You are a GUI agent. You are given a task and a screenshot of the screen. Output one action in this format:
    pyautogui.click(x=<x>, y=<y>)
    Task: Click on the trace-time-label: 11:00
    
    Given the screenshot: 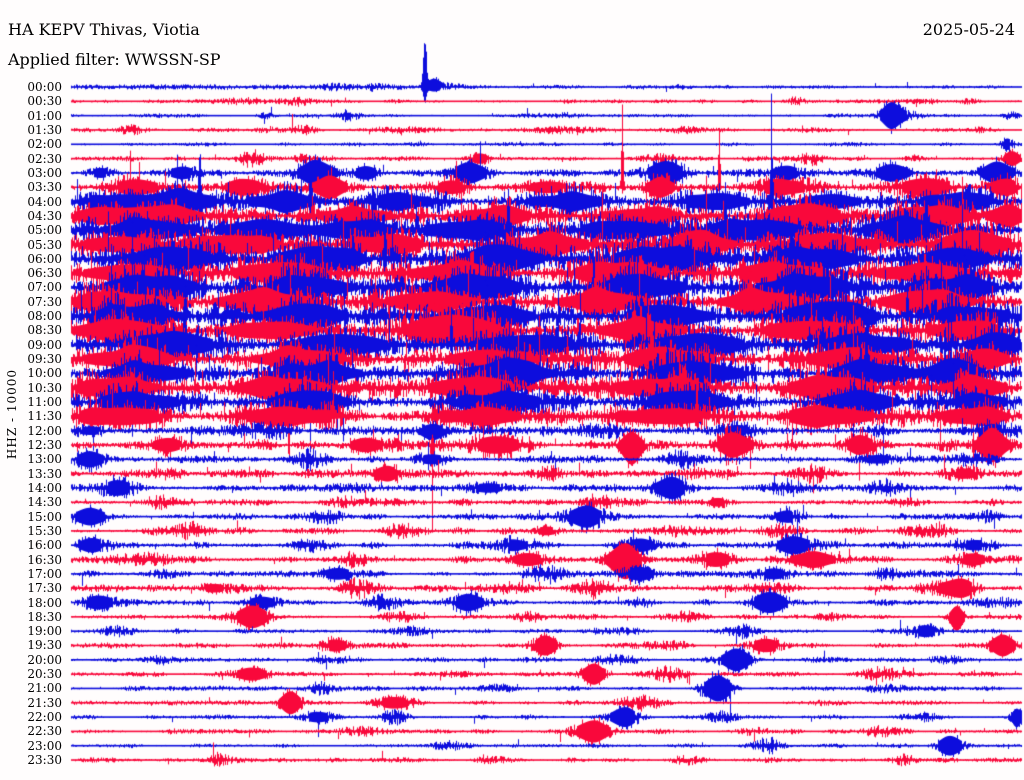 What is the action you would take?
    pyautogui.click(x=44, y=402)
    